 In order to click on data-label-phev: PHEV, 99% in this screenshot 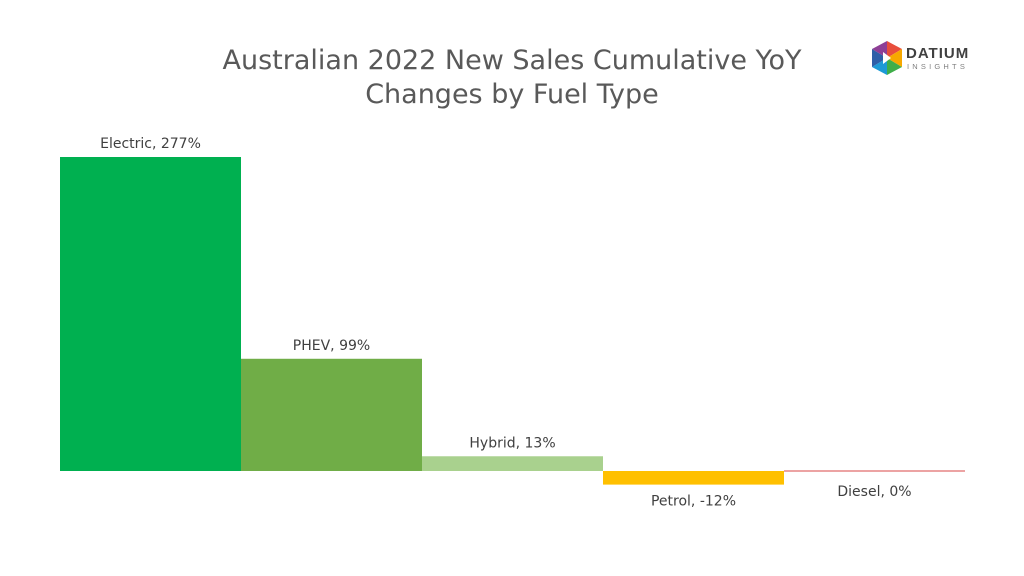, I will do `click(331, 346)`.